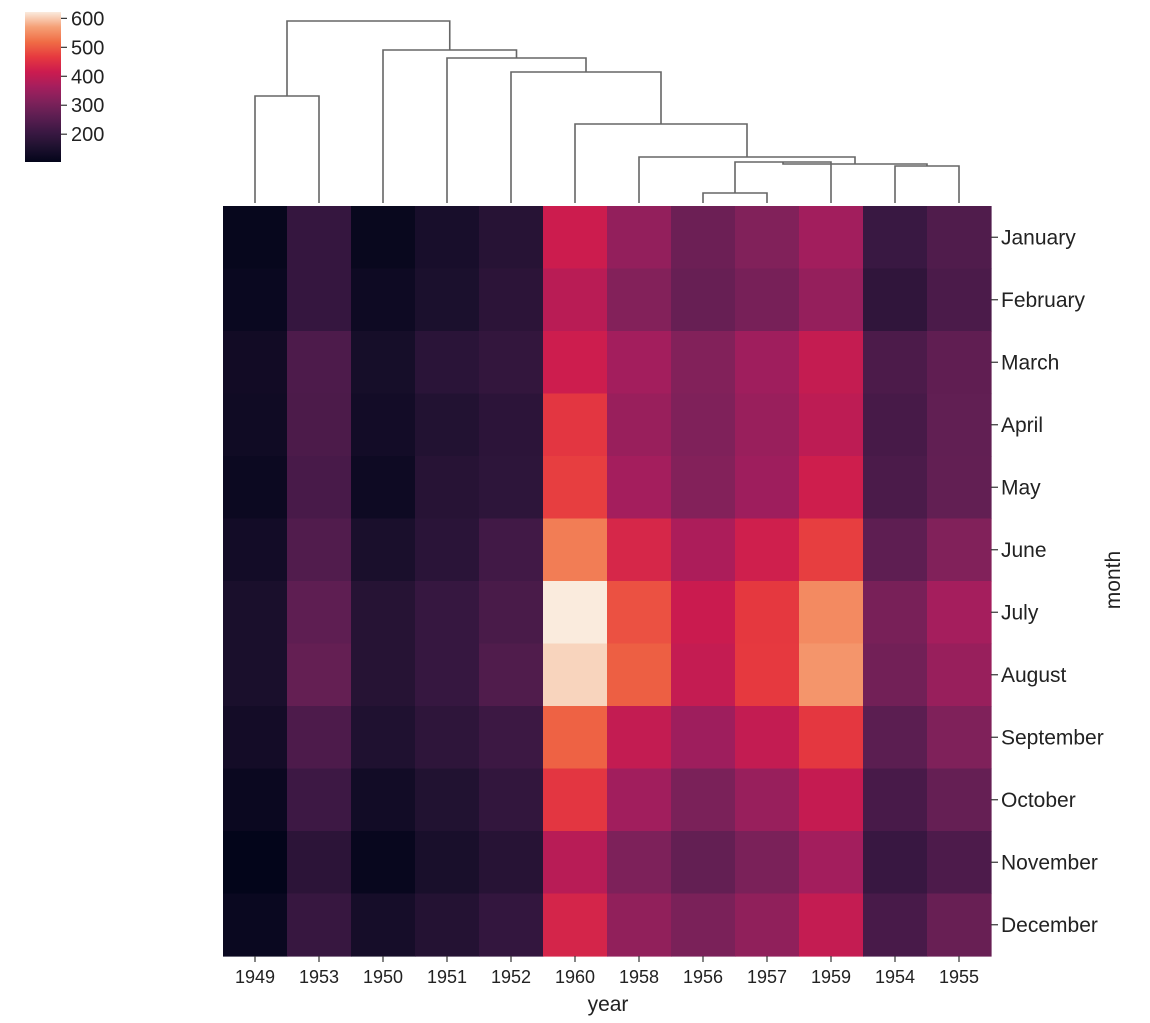 Image resolution: width=1150 pixels, height=1023 pixels. Describe the element at coordinates (1113, 580) in the screenshot. I see `y-axis-label: month` at that location.